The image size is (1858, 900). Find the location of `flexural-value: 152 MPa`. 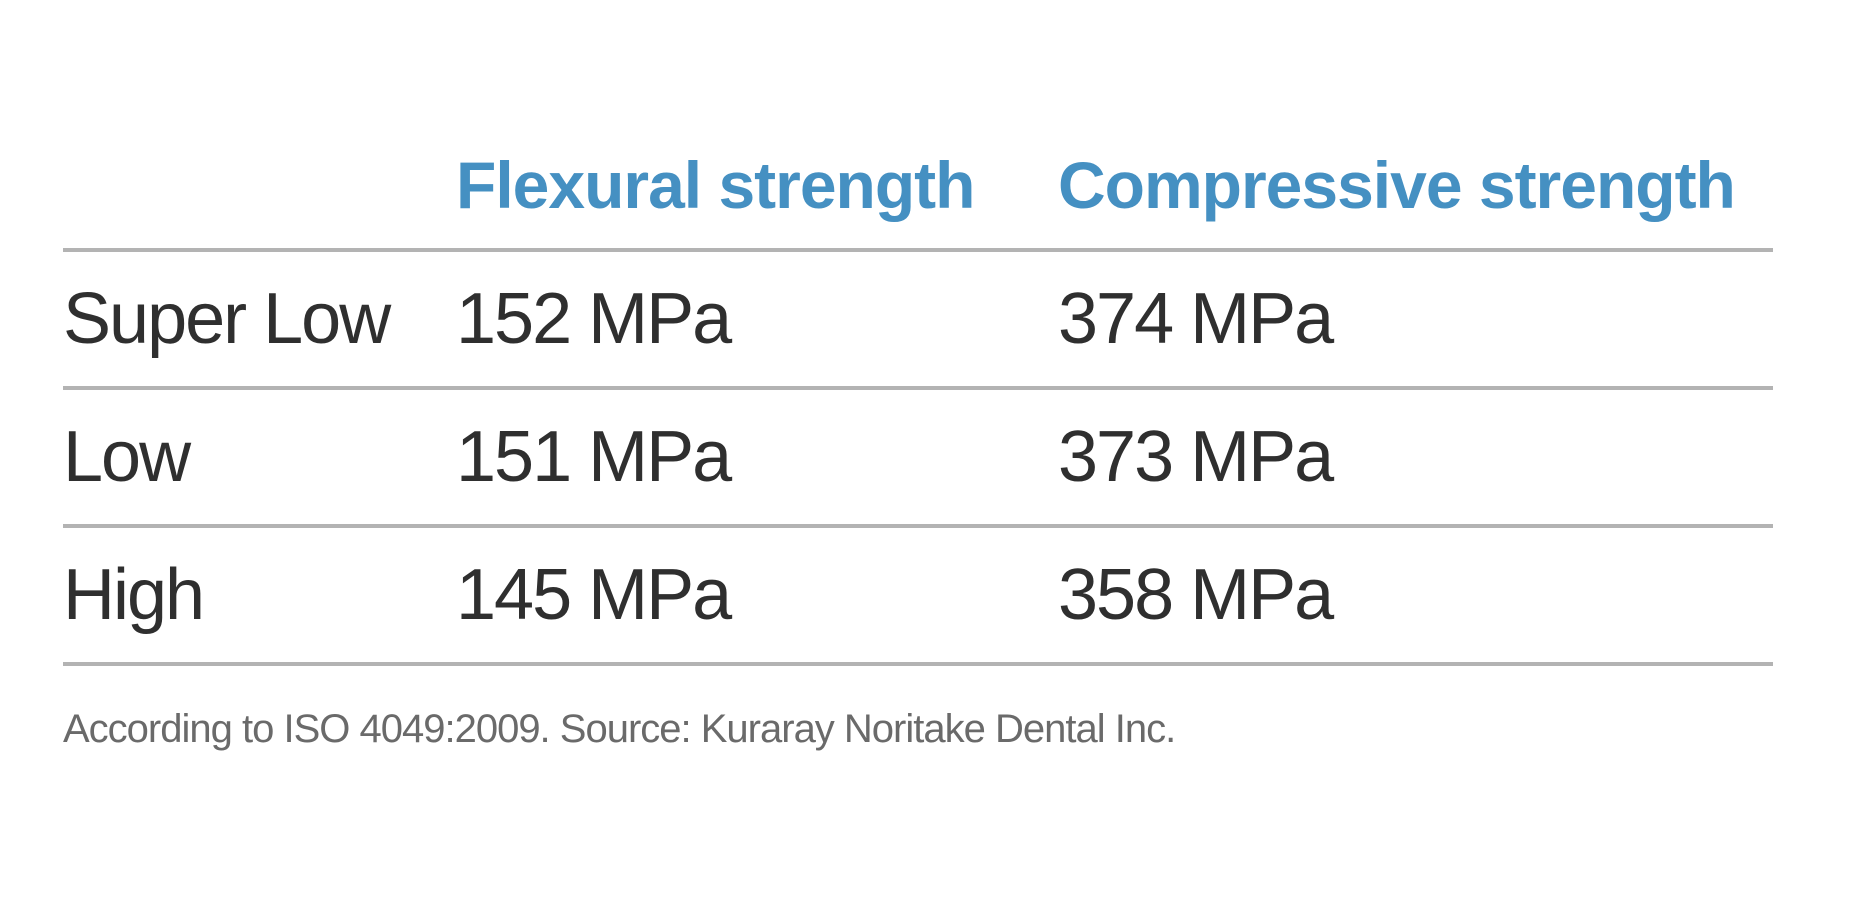

flexural-value: 152 MPa is located at coordinates (594, 319).